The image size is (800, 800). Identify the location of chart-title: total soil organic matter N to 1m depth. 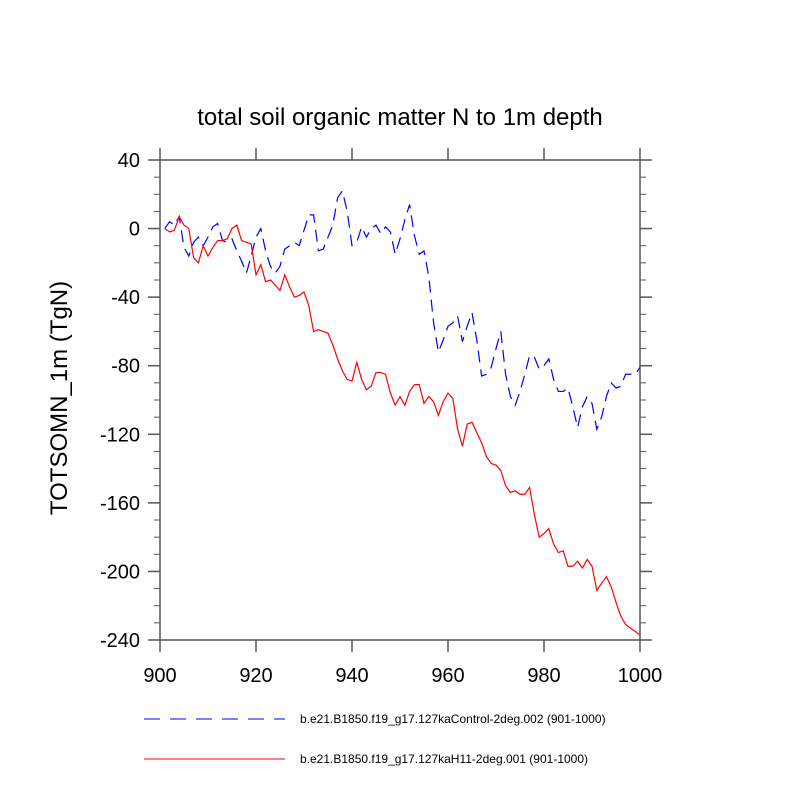
(400, 117).